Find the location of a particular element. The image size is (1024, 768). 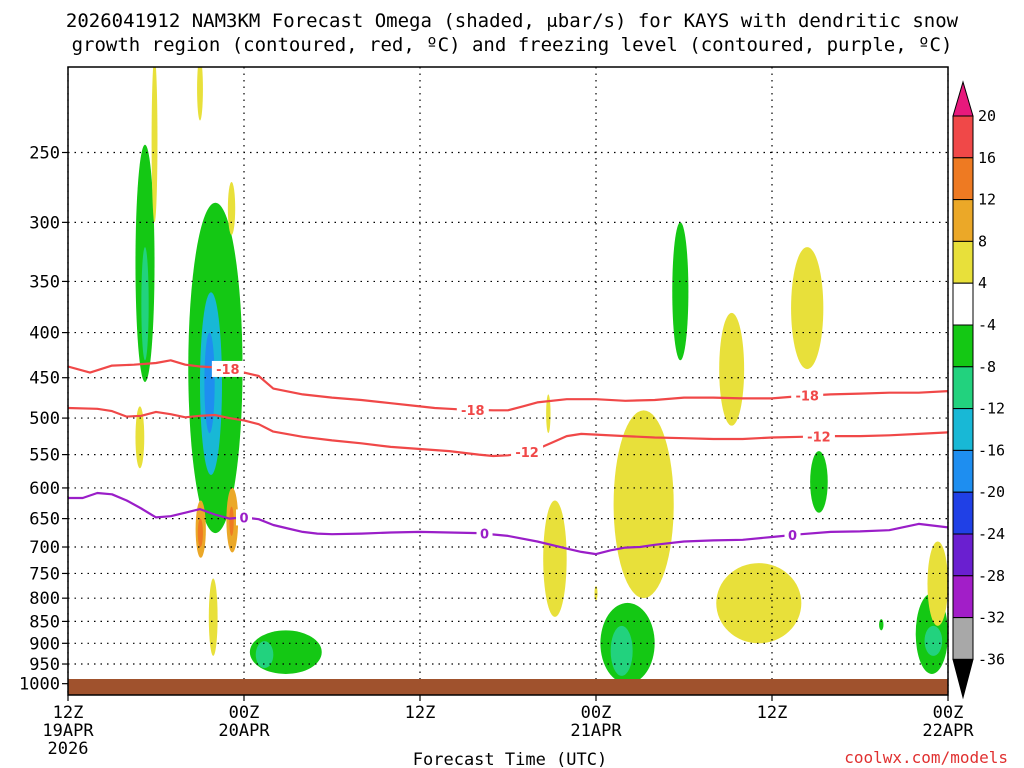

y-tick-label-800: 800 is located at coordinates (44, 599).